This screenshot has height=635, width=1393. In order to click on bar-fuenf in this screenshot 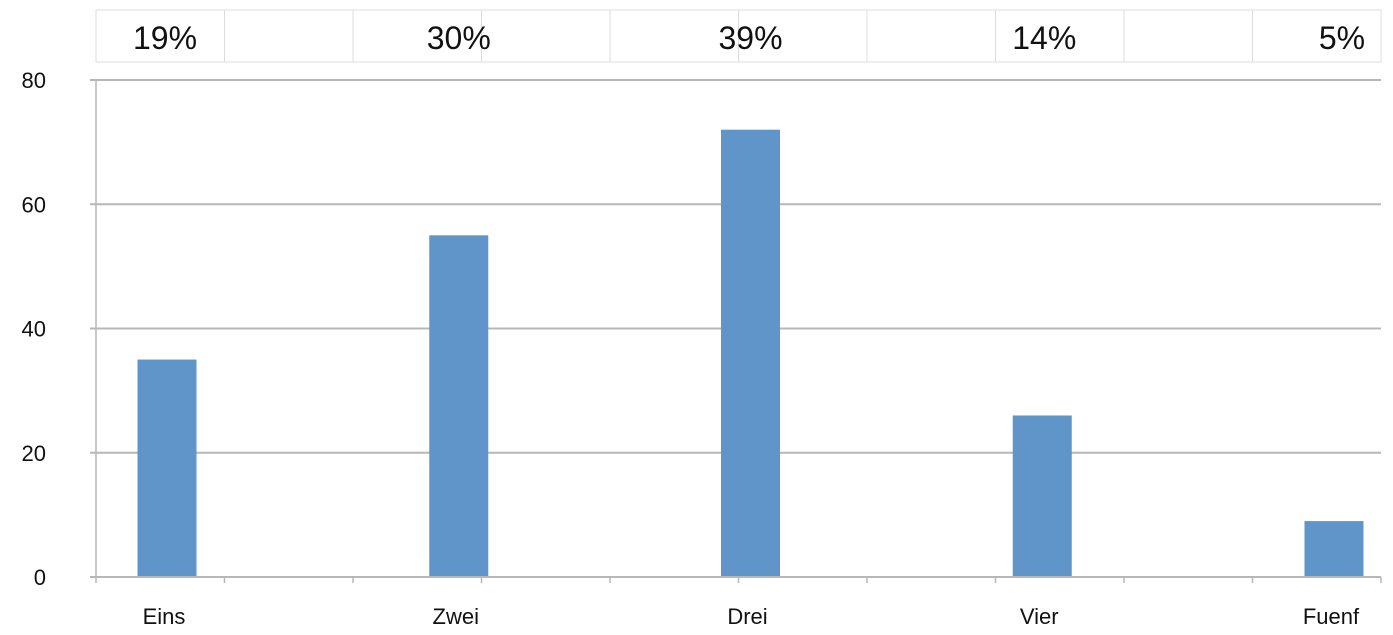, I will do `click(1334, 549)`.